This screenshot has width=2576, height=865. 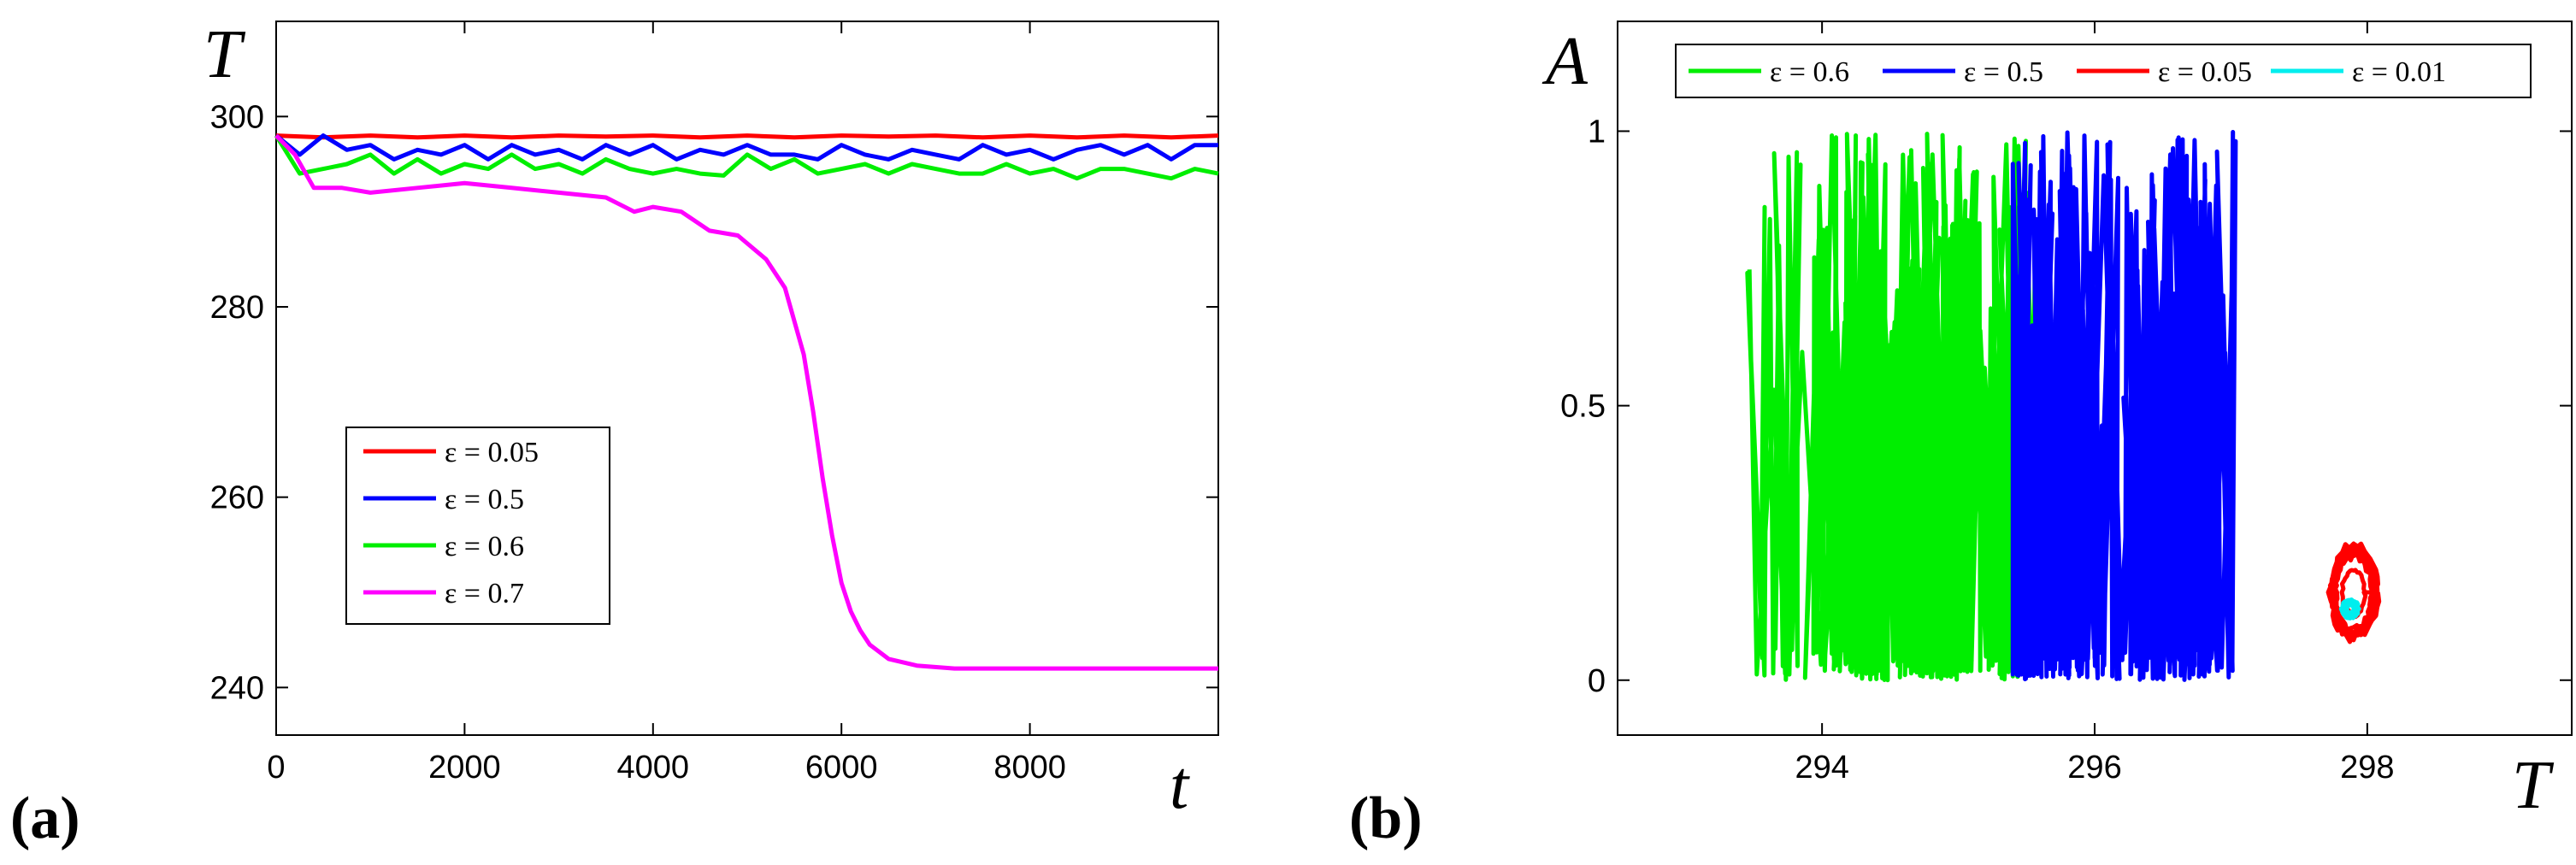 What do you see at coordinates (45, 818) in the screenshot?
I see `panel-a-label: (a)` at bounding box center [45, 818].